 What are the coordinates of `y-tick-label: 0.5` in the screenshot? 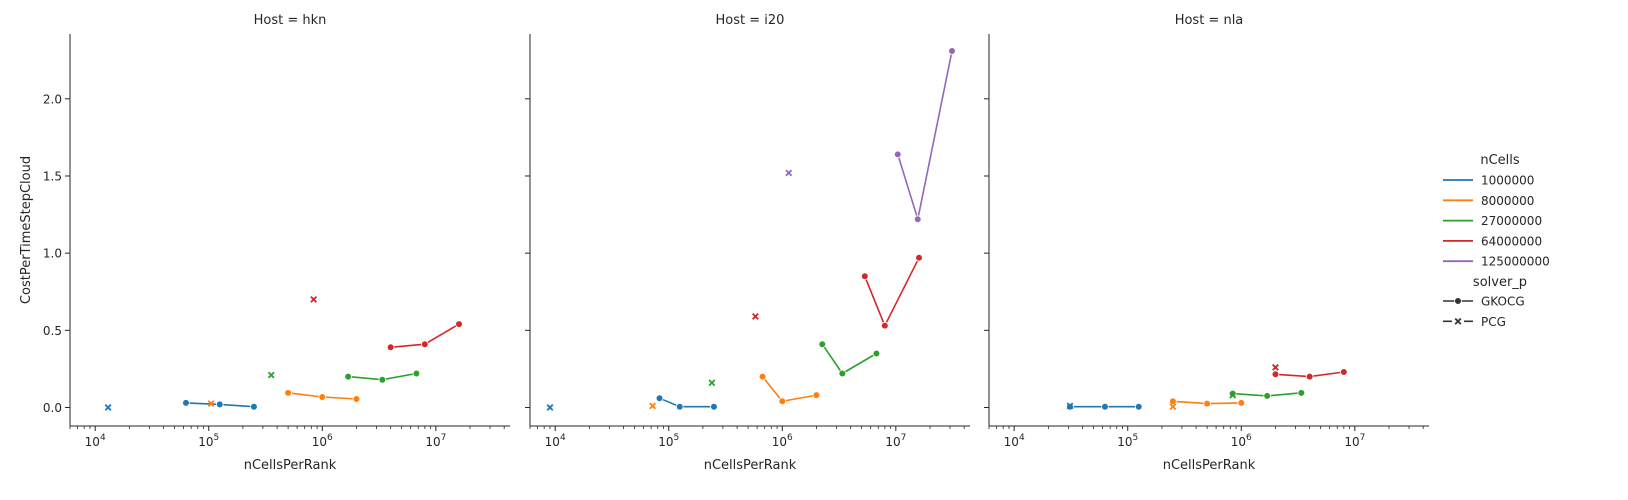 It's located at (52, 331).